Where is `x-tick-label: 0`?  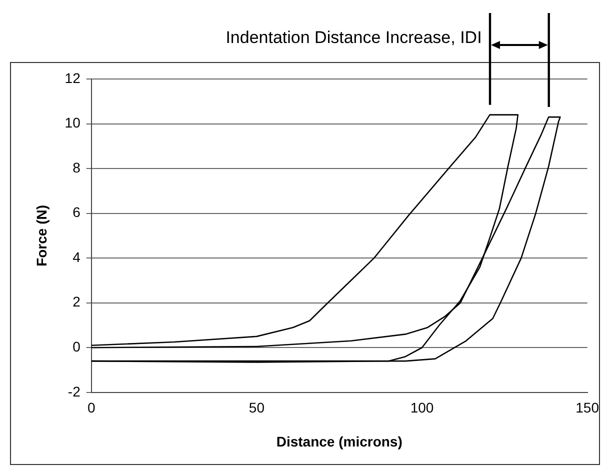 x-tick-label: 0 is located at coordinates (91, 408).